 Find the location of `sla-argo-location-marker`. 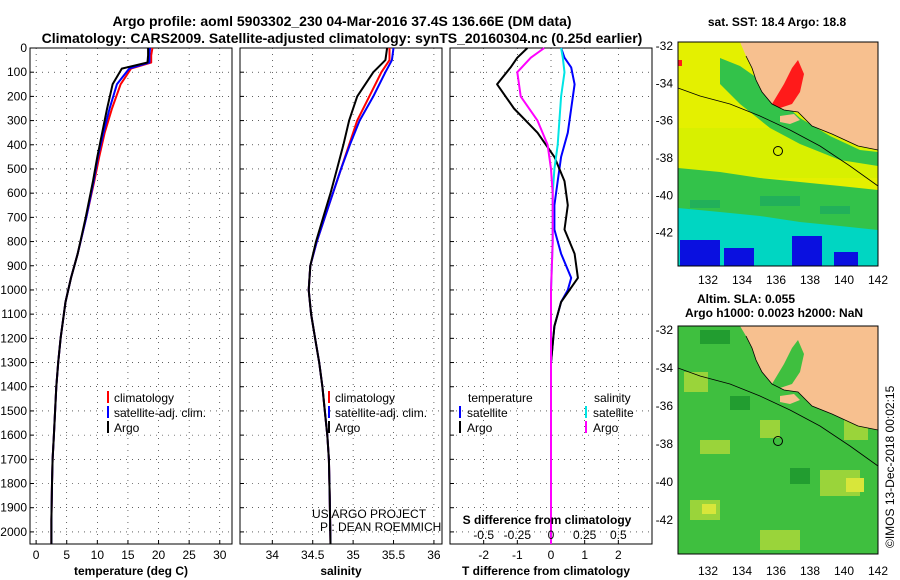

sla-argo-location-marker is located at coordinates (778, 441).